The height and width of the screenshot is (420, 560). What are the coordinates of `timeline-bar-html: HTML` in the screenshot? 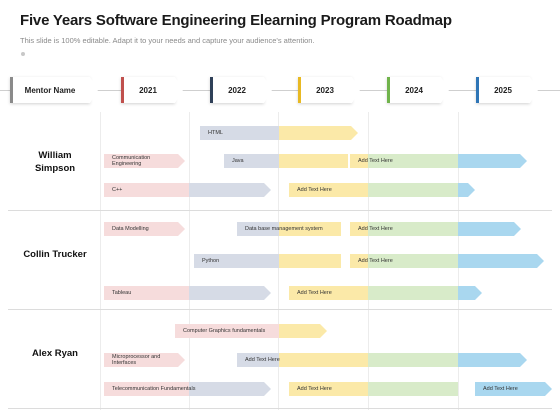 It's located at (239, 133).